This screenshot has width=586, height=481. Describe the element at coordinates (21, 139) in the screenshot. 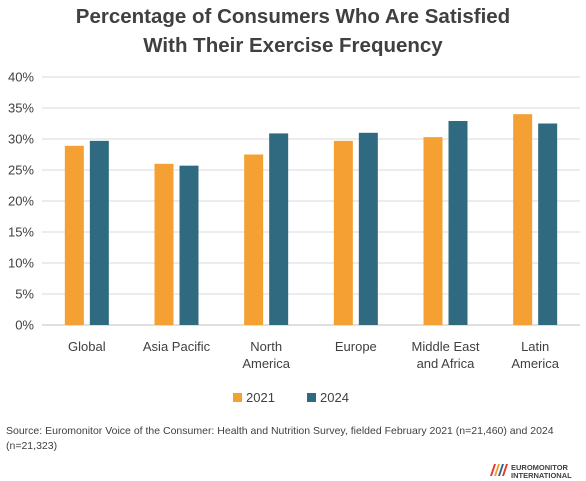

I see `y-tick-label: 30%` at that location.